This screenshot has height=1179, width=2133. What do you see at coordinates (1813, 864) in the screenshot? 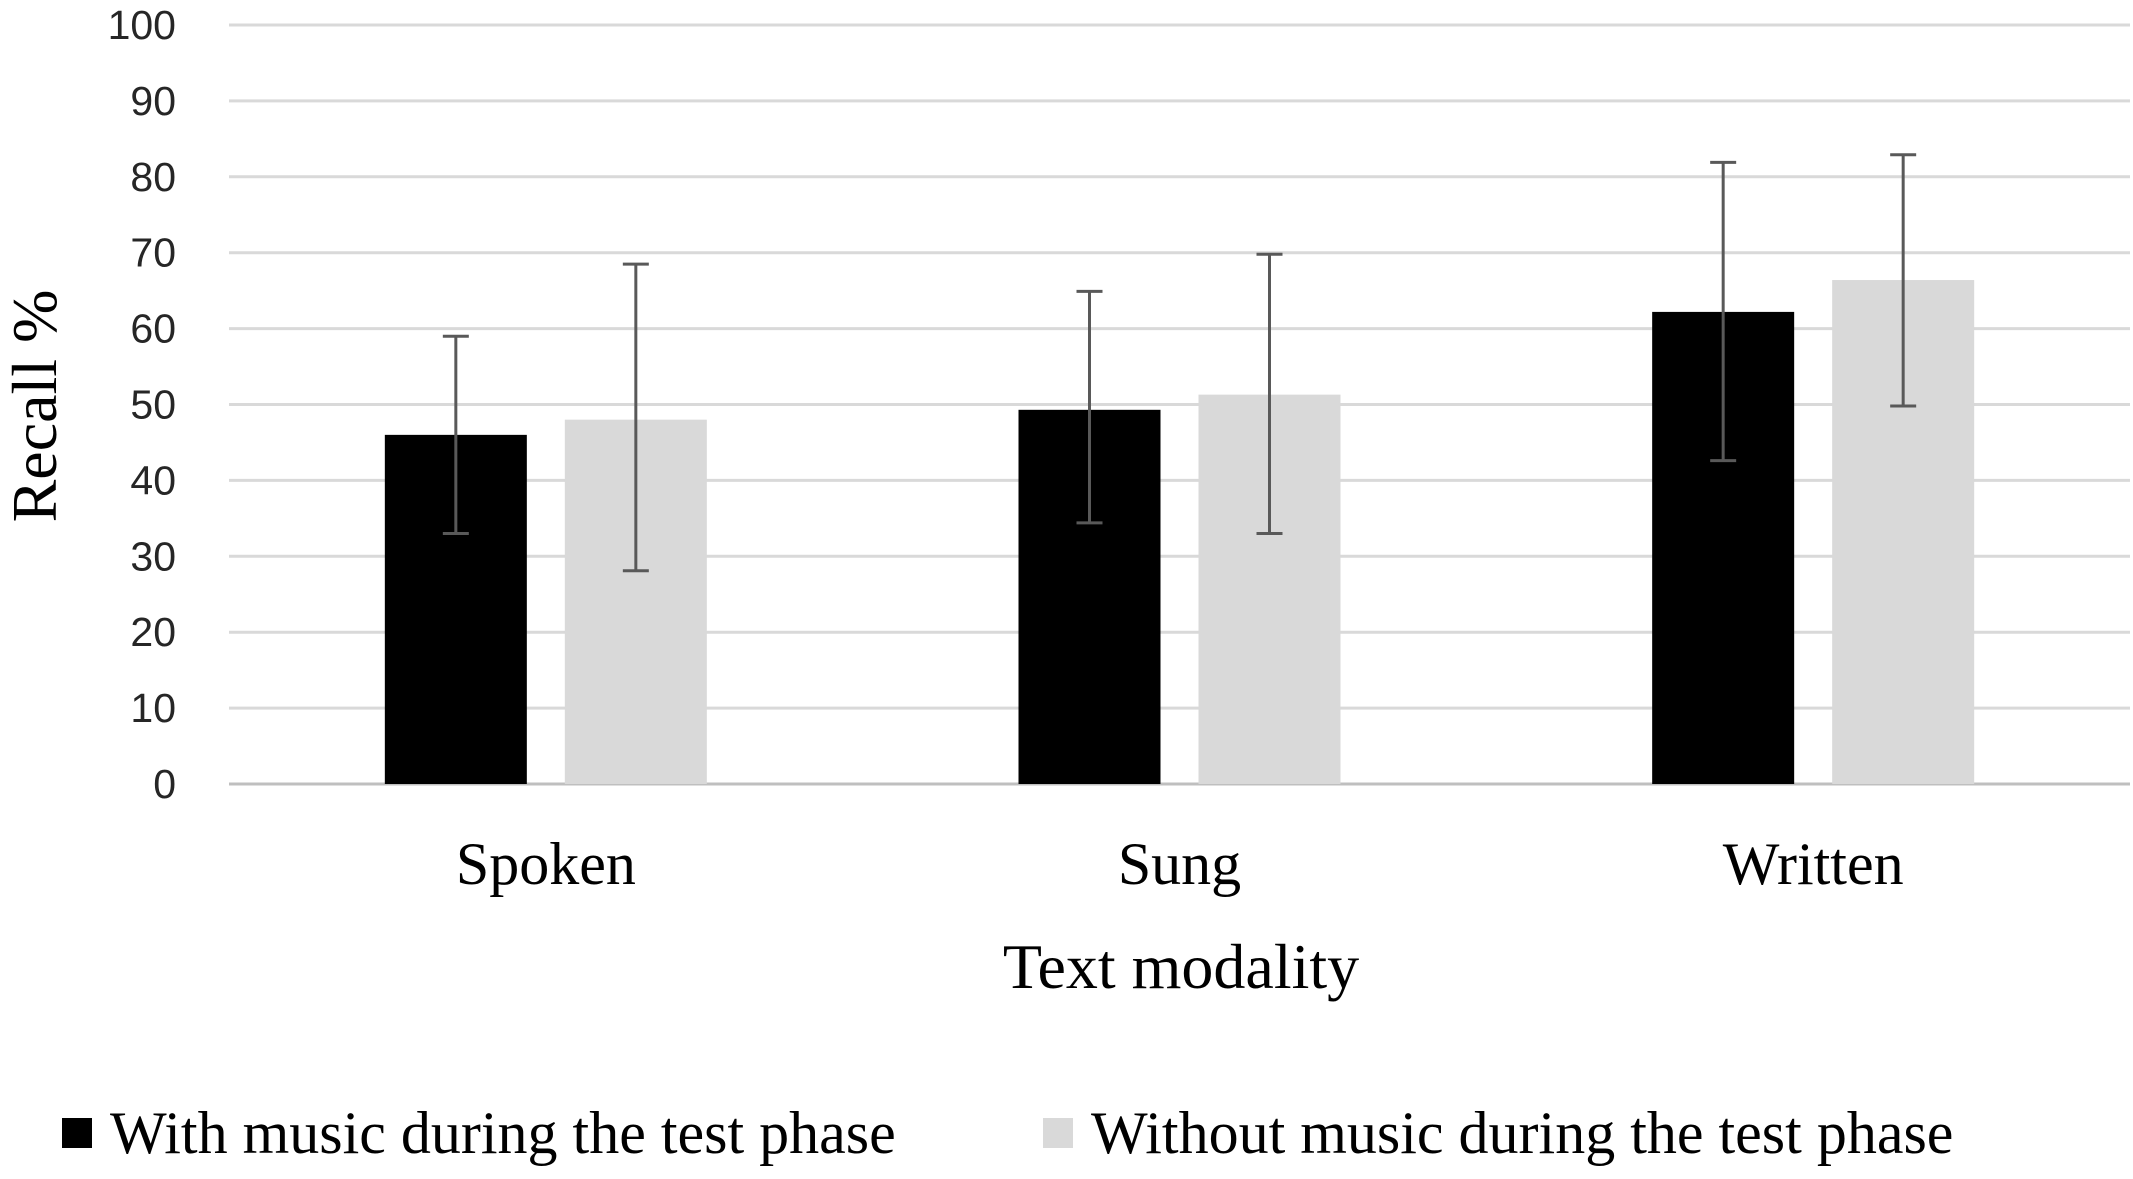
I see `x-category-label: Written` at bounding box center [1813, 864].